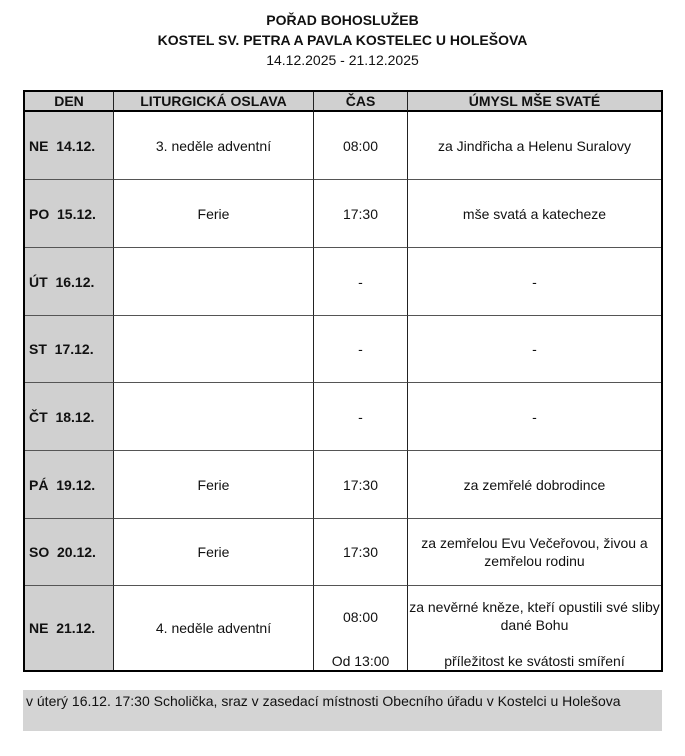 The width and height of the screenshot is (685, 756). I want to click on cell-day: ST 17.12., so click(69, 349).